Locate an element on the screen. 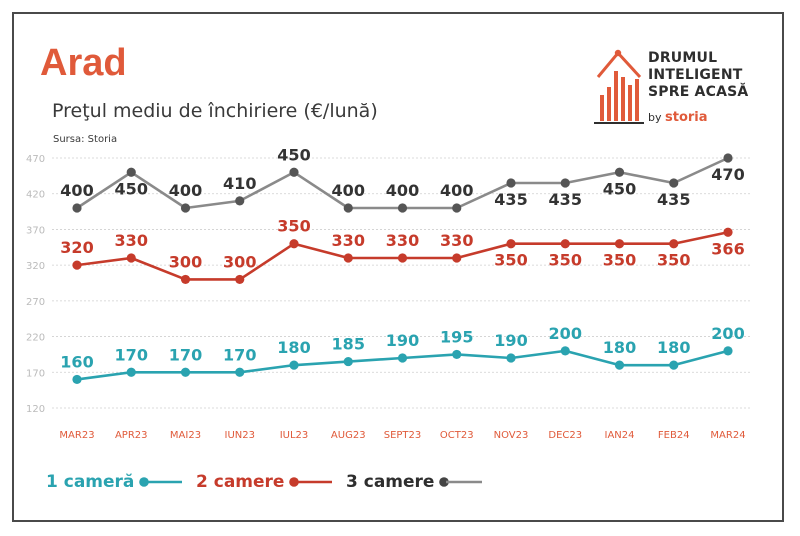 The image size is (800, 536). y-tick-label: 270 is located at coordinates (35, 302).